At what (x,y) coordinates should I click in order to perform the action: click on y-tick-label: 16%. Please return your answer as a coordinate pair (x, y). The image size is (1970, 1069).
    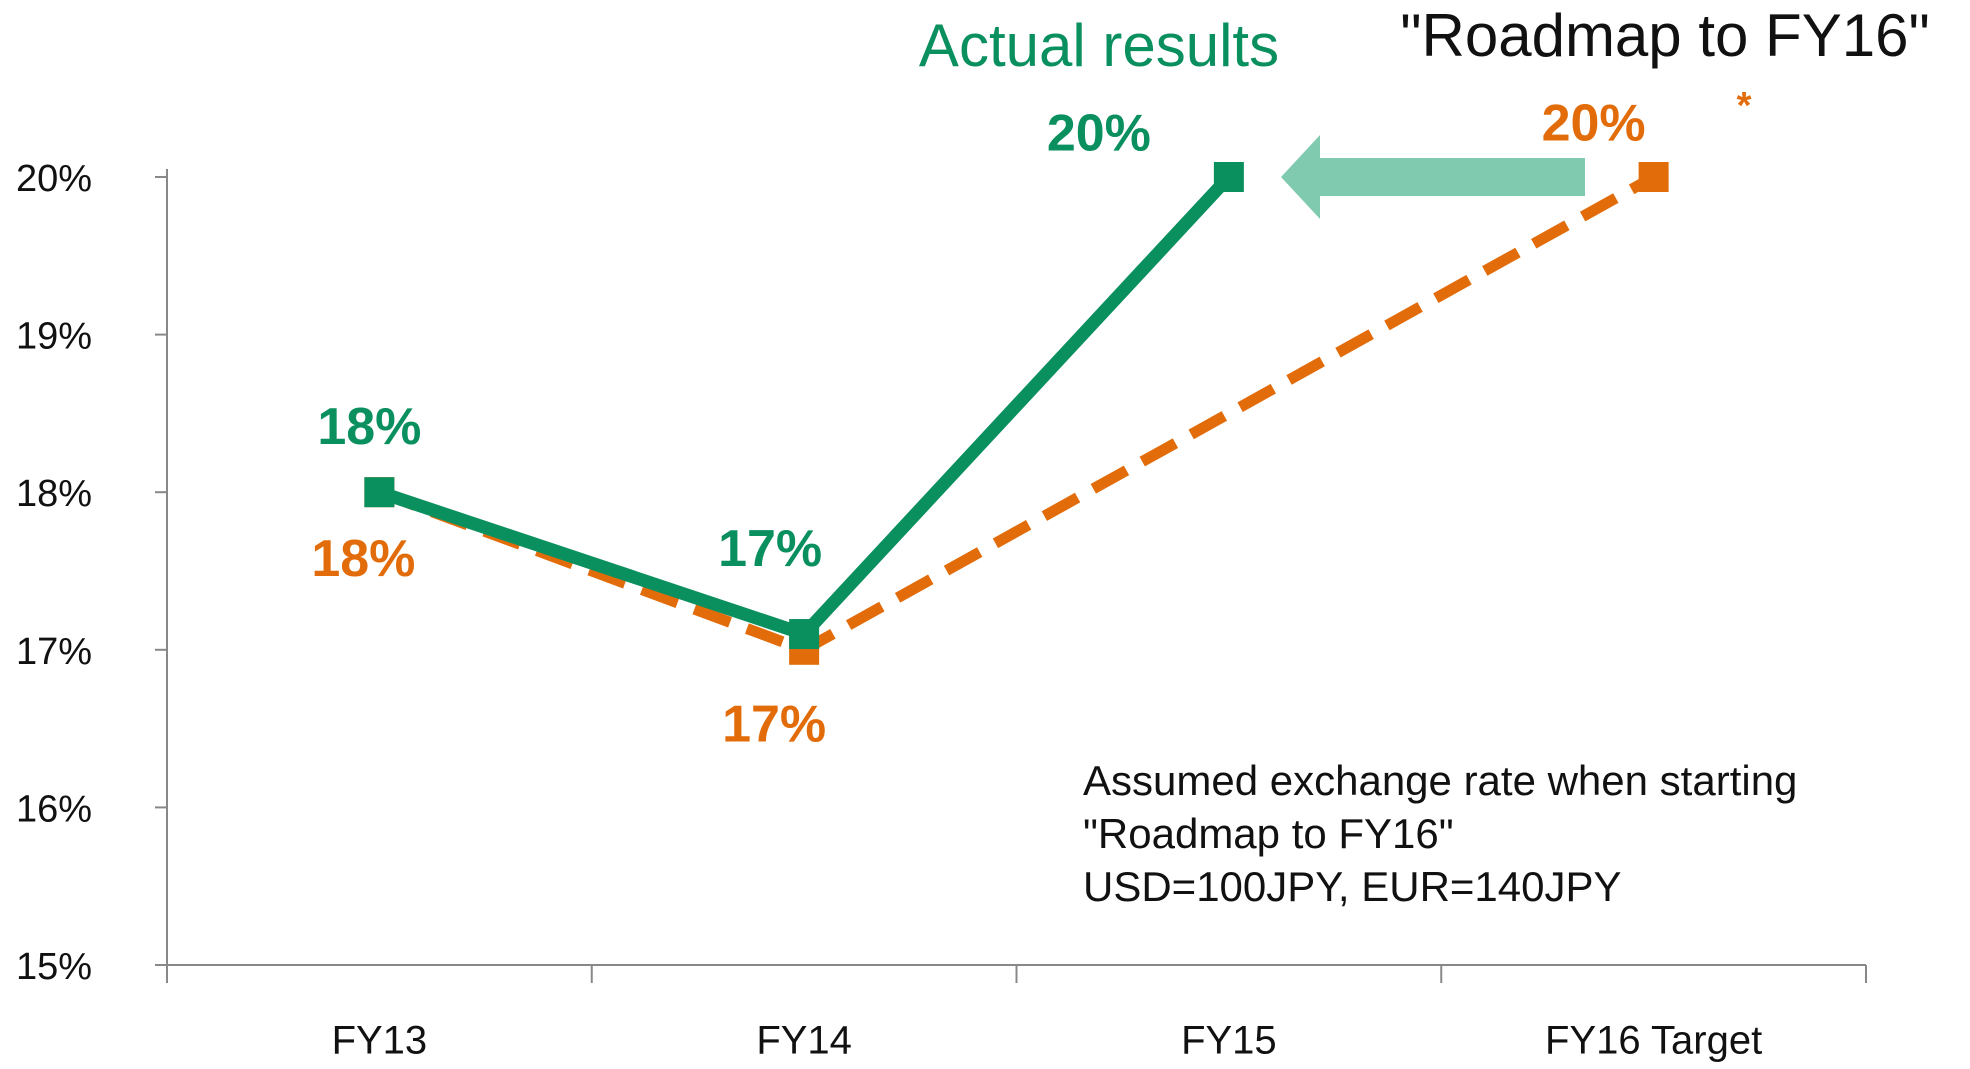
    Looking at the image, I should click on (54, 809).